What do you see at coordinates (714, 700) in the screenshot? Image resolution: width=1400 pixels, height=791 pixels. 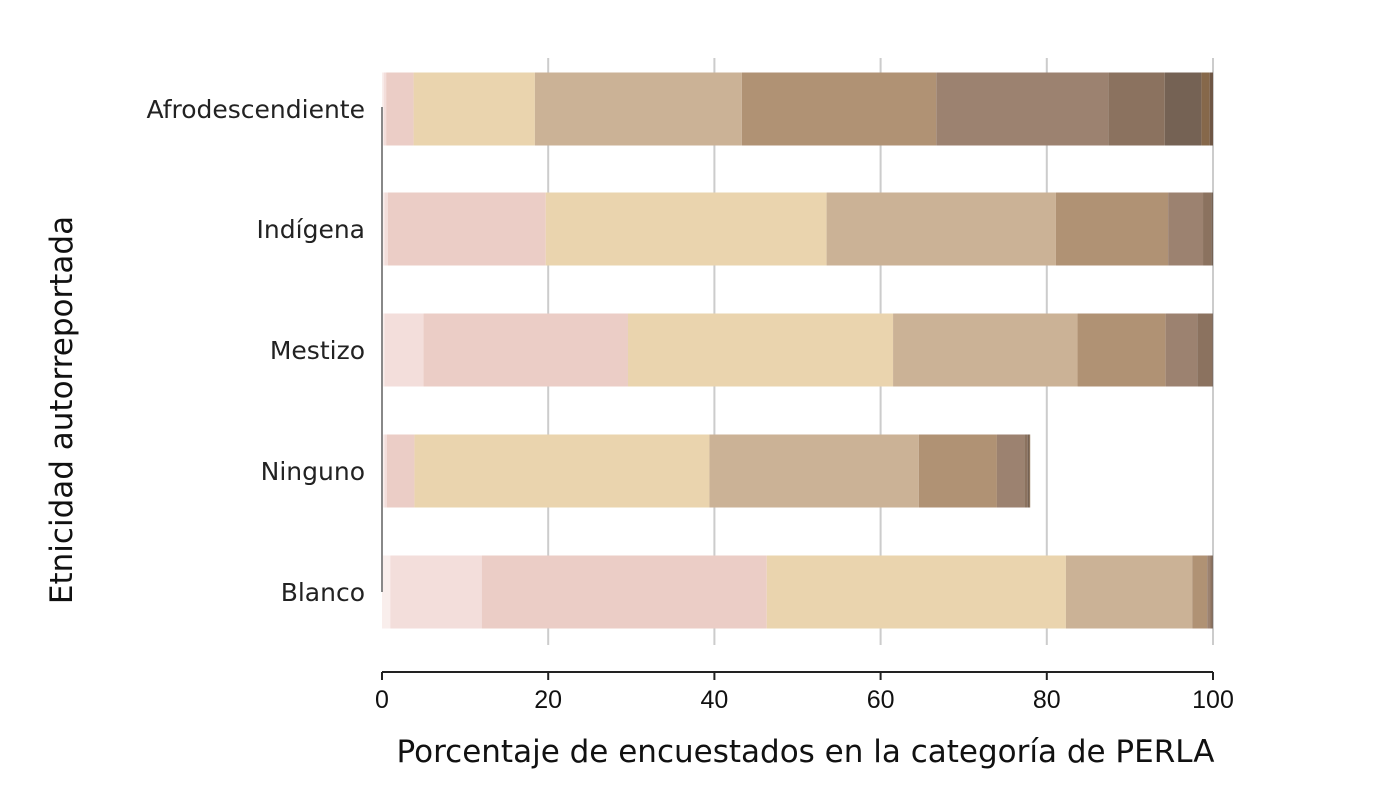 I see `x-tick-label: 40` at bounding box center [714, 700].